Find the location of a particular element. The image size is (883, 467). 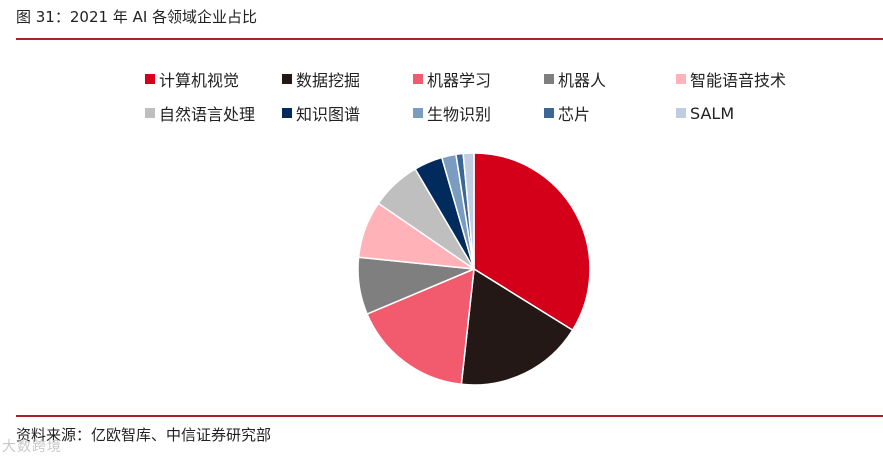

legend-item-knowledge-graph: 知识图谱 is located at coordinates (321, 113).